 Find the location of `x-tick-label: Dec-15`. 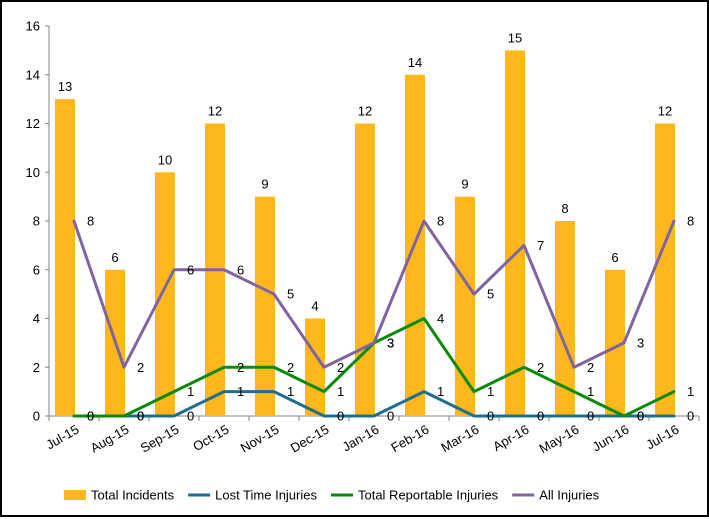

x-tick-label: Dec-15 is located at coordinates (310, 439).